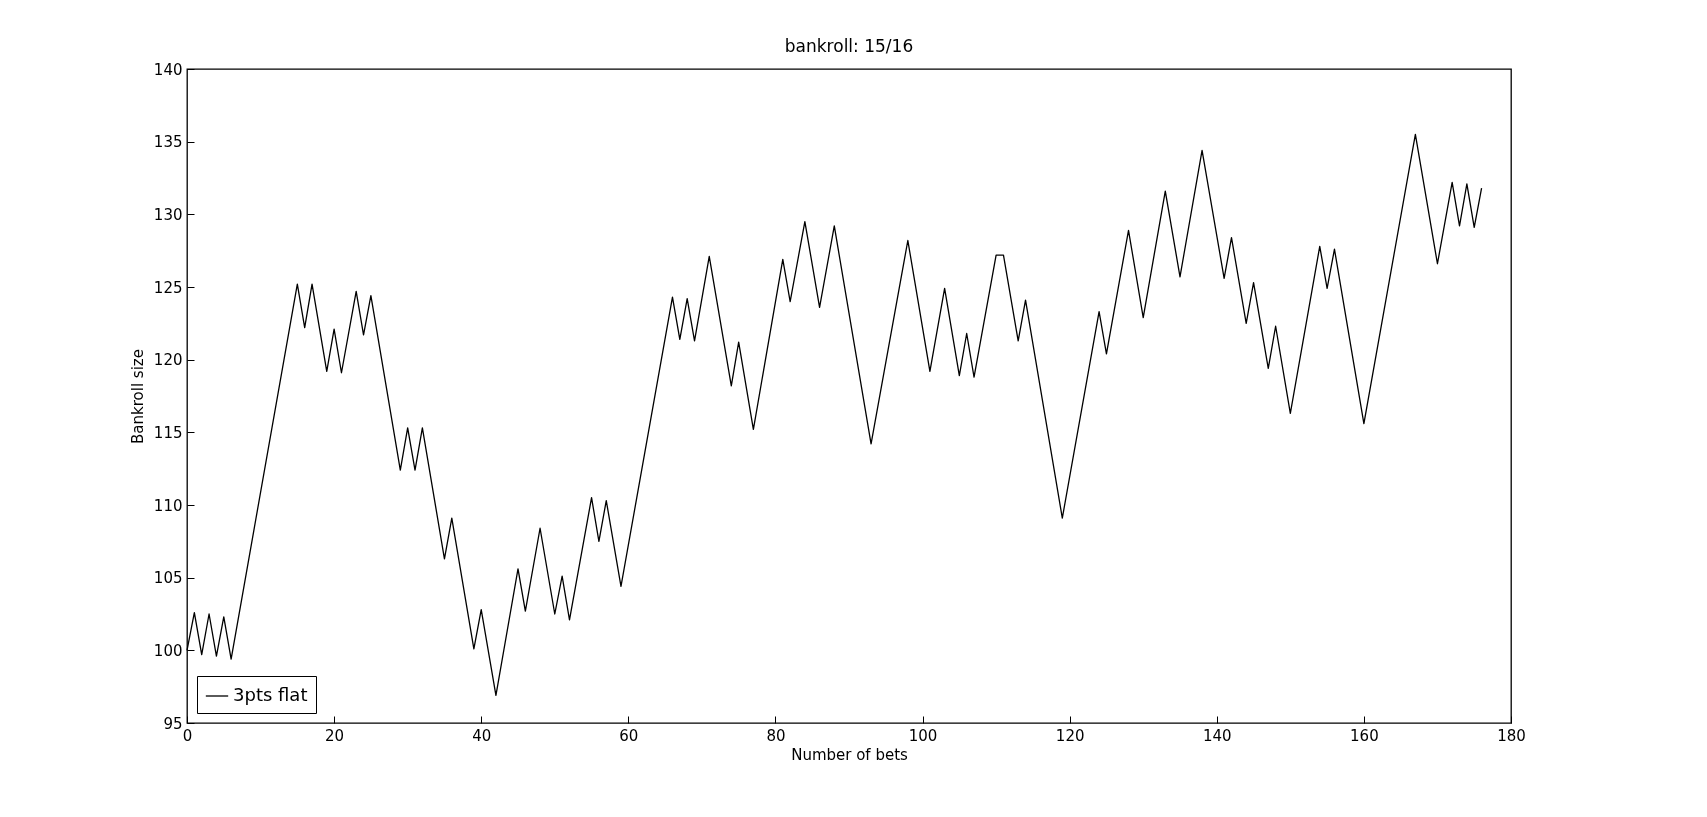 The width and height of the screenshot is (1707, 817). Describe the element at coordinates (270, 694) in the screenshot. I see `legend-label: 3pts flat` at that location.